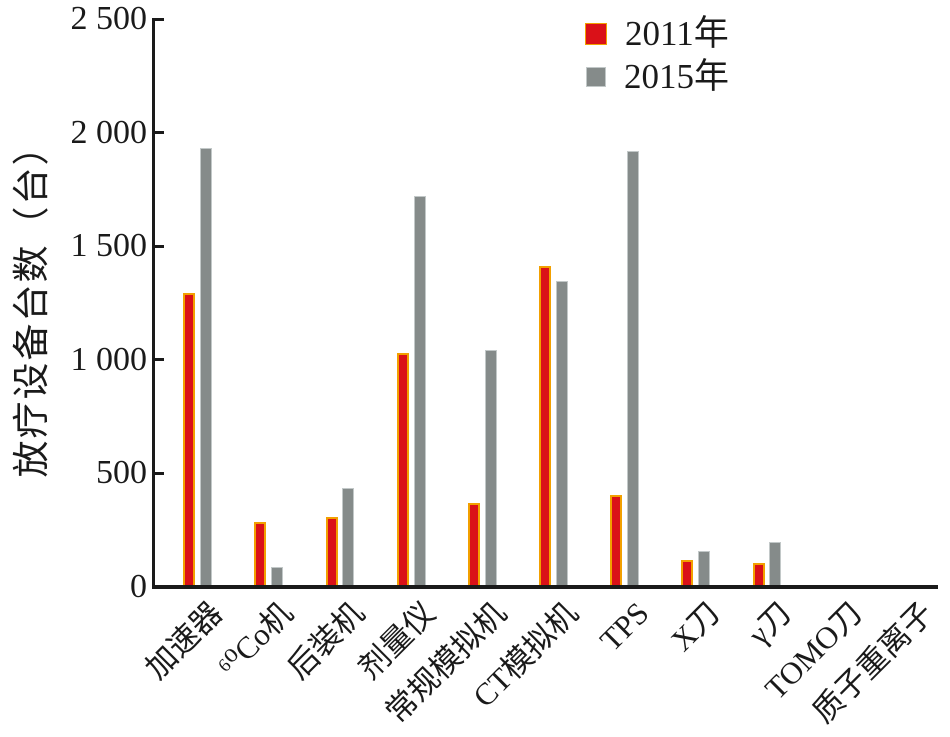 The image size is (950, 737). What do you see at coordinates (121, 473) in the screenshot?
I see `y-axis-tick-label: 500` at bounding box center [121, 473].